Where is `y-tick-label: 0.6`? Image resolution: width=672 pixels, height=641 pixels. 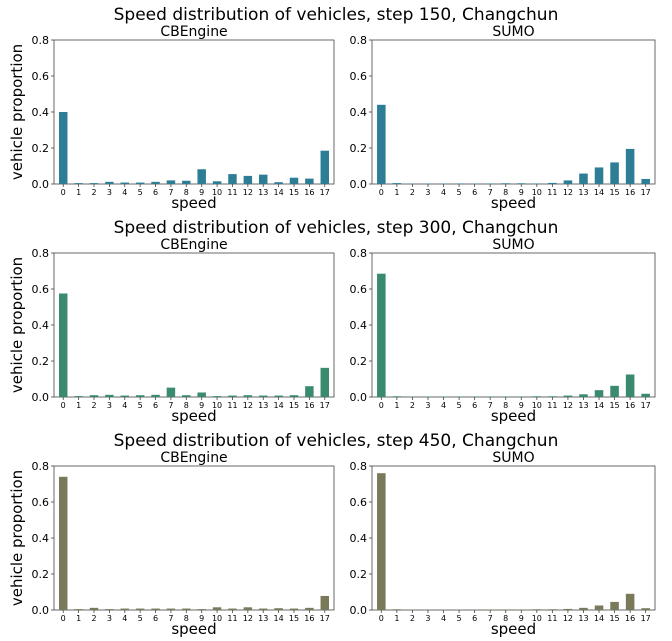 y-tick-label: 0.6 is located at coordinates (359, 289).